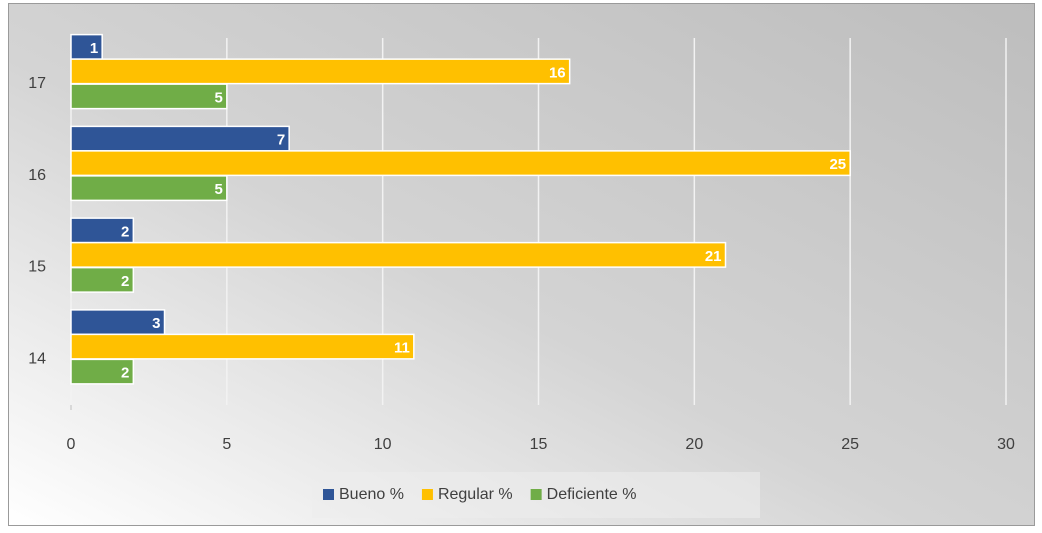 Image resolution: width=1042 pixels, height=533 pixels. What do you see at coordinates (226, 444) in the screenshot?
I see `x-tick-label: 5` at bounding box center [226, 444].